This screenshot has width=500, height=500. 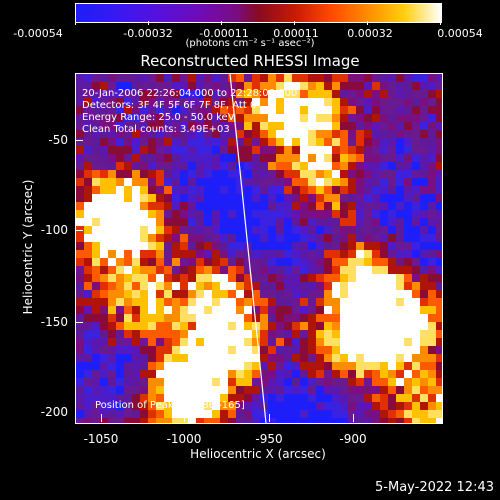 What do you see at coordinates (28, 247) in the screenshot?
I see `y-axis-label: Heliocentric Y (arcsec)` at bounding box center [28, 247].